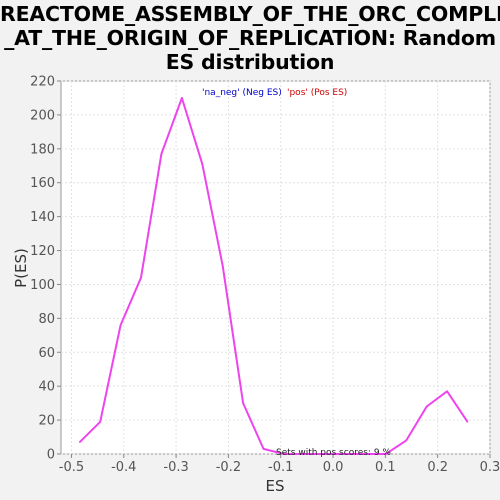 The height and width of the screenshot is (500, 500). Describe the element at coordinates (437, 467) in the screenshot. I see `x-tick-label: 0.2` at that location.